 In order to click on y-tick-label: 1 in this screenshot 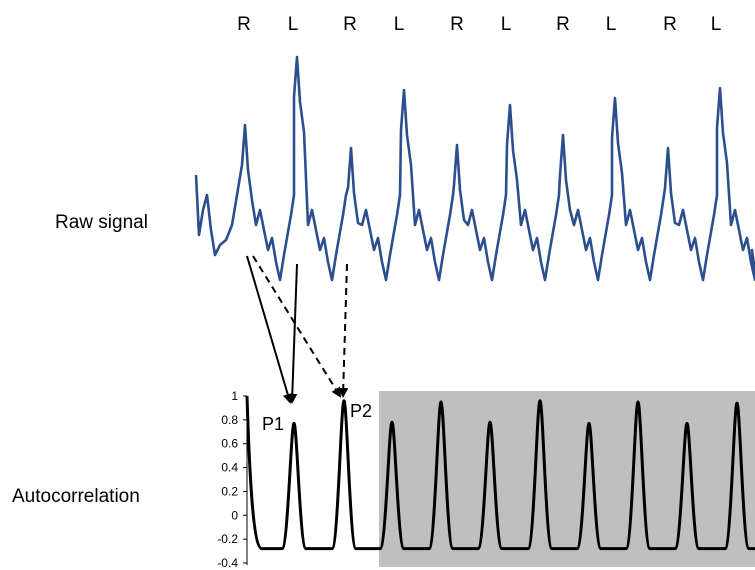, I will do `click(234, 396)`.